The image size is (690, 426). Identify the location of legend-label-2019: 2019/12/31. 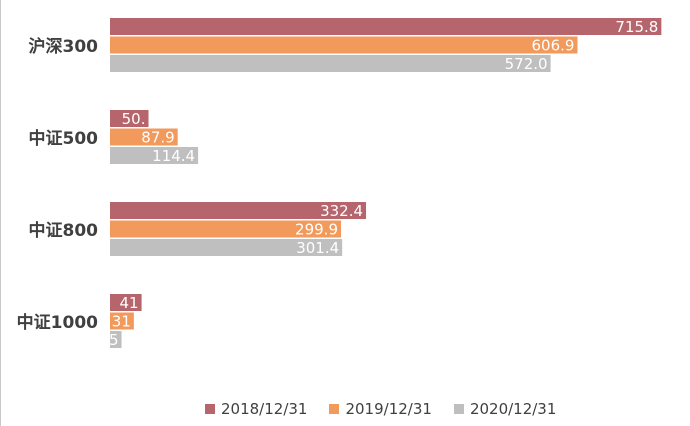
(388, 409).